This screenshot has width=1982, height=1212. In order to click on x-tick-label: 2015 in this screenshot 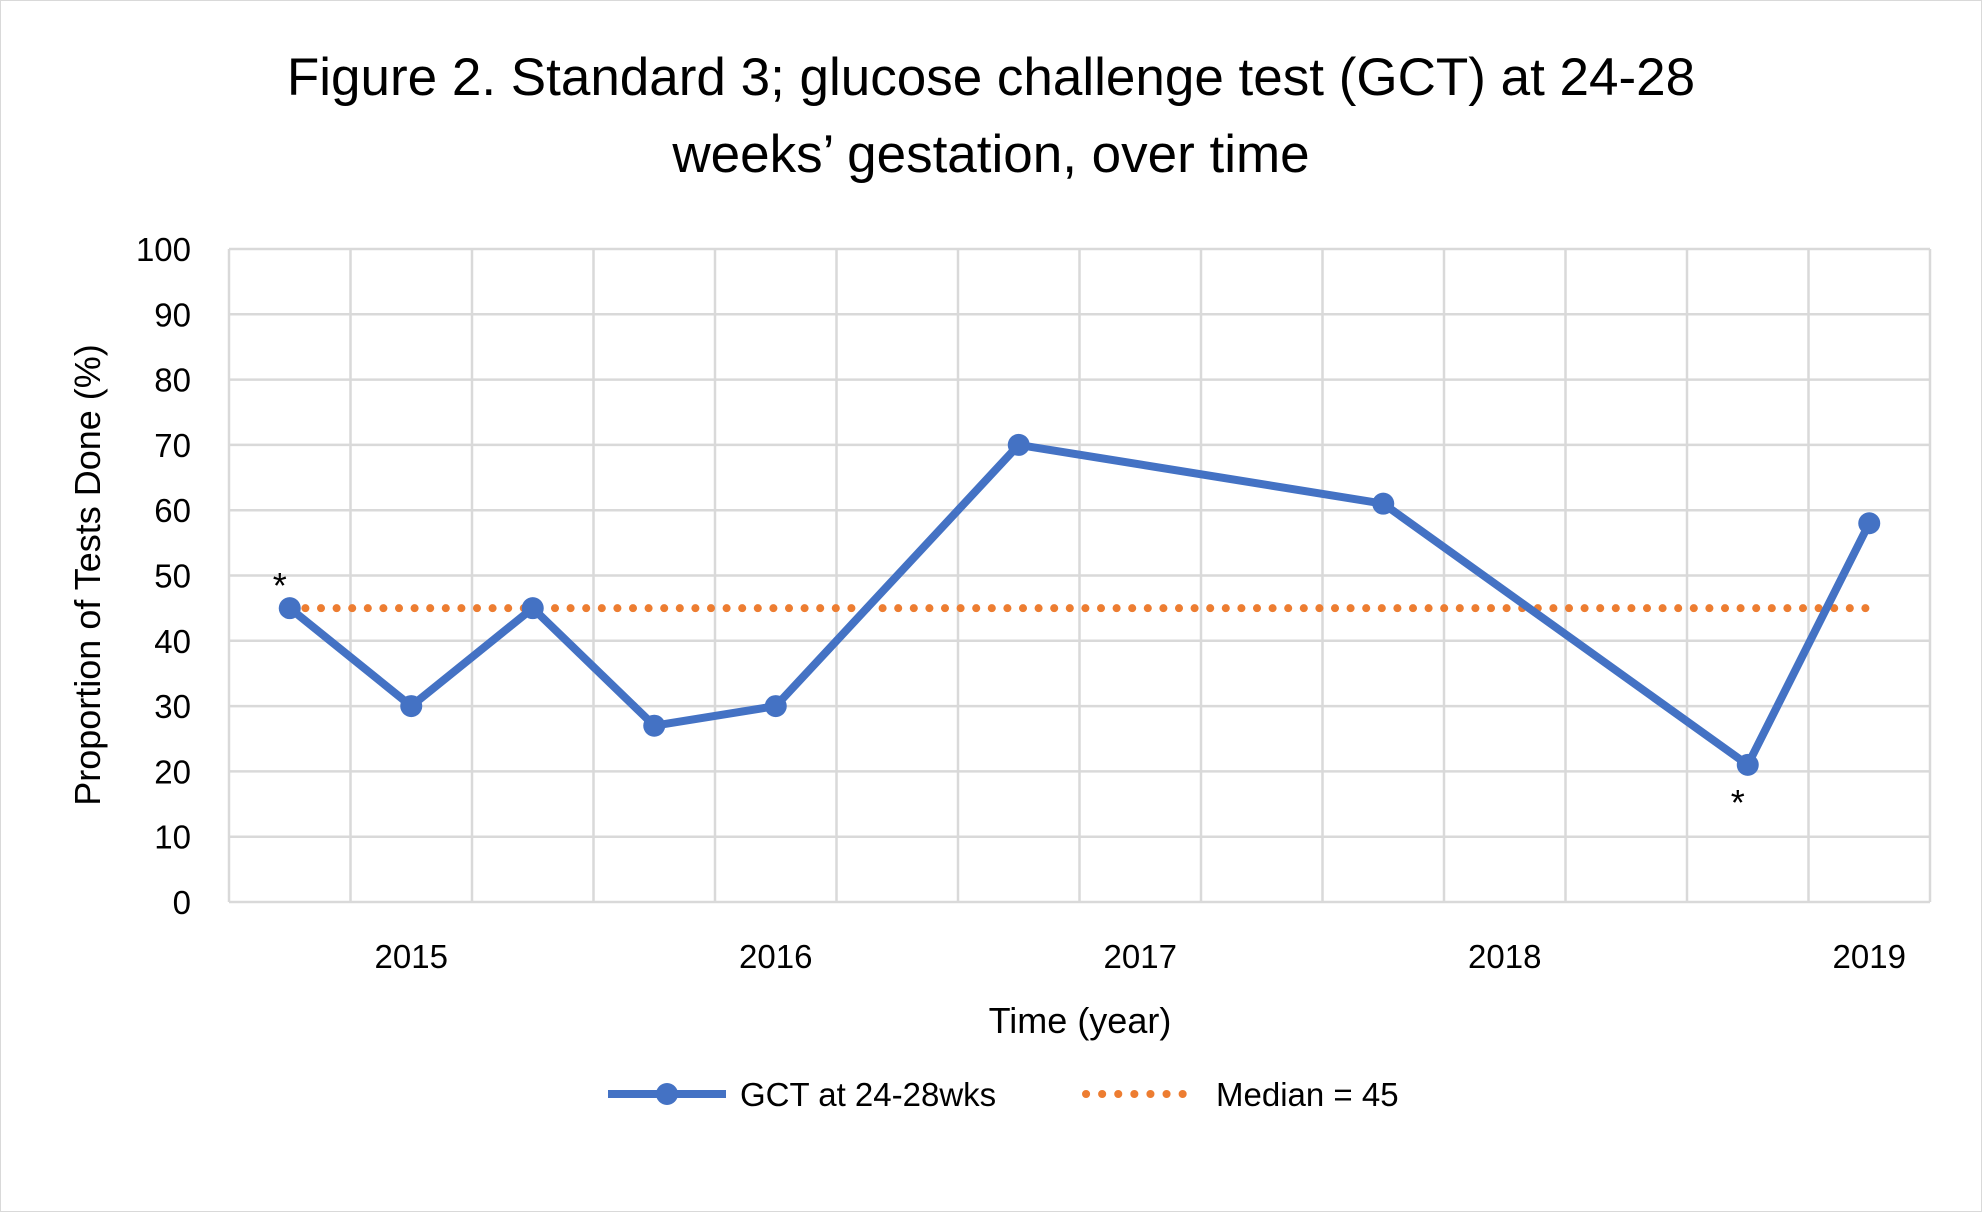, I will do `click(411, 956)`.